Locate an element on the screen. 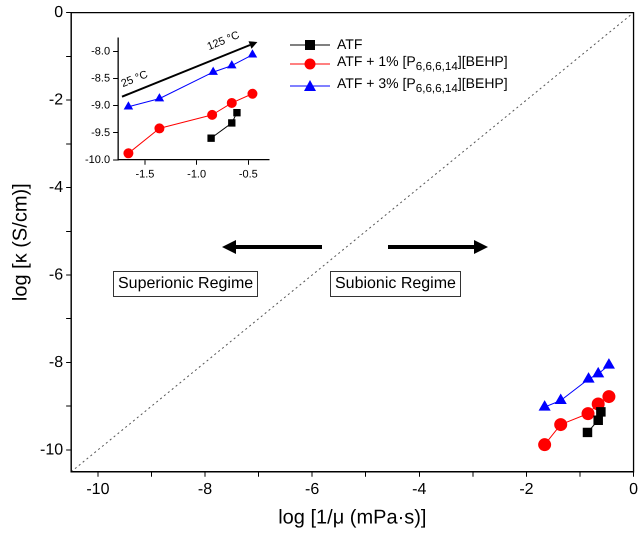 Image resolution: width=641 pixels, height=539 pixels. x-tick-label: -0.5 is located at coordinates (248, 174).